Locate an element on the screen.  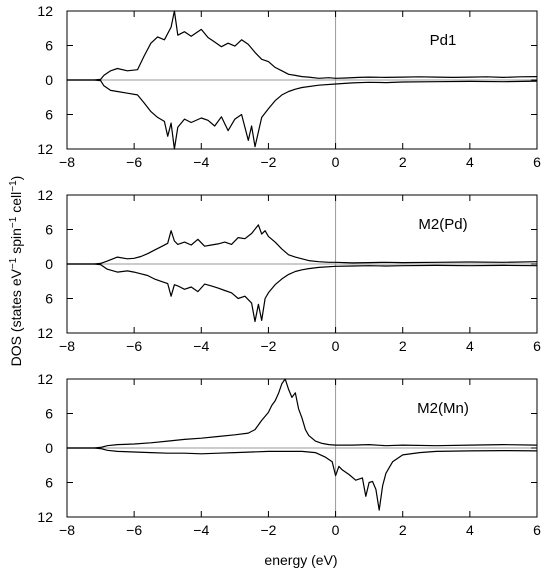
y-axis-title-part: ) is located at coordinates (16, 178).